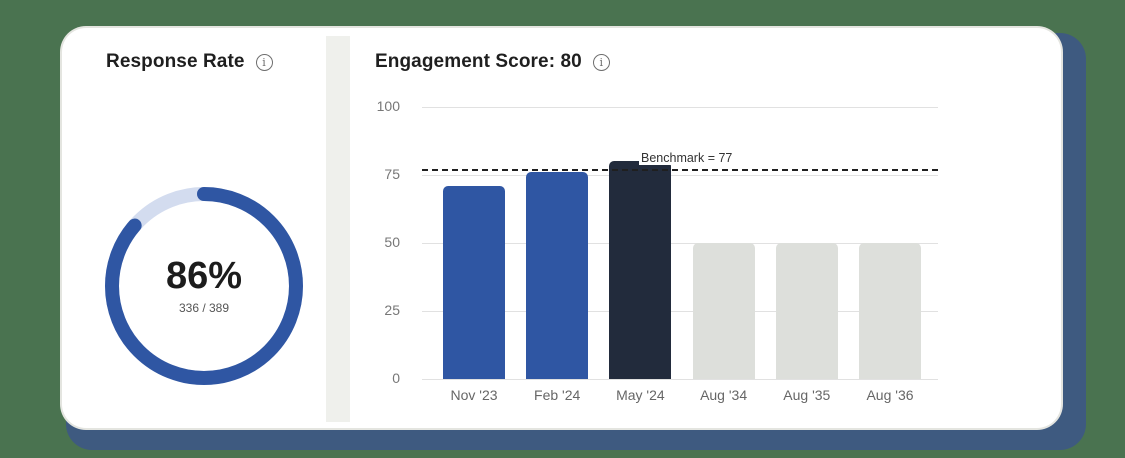 This screenshot has height=458, width=1125. I want to click on donut-progress-arc, so click(204, 286).